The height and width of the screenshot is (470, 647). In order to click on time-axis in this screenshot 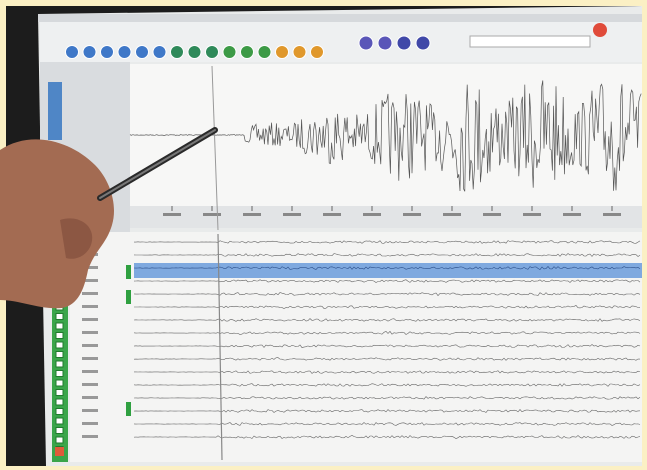, I will do `click(386, 217)`.